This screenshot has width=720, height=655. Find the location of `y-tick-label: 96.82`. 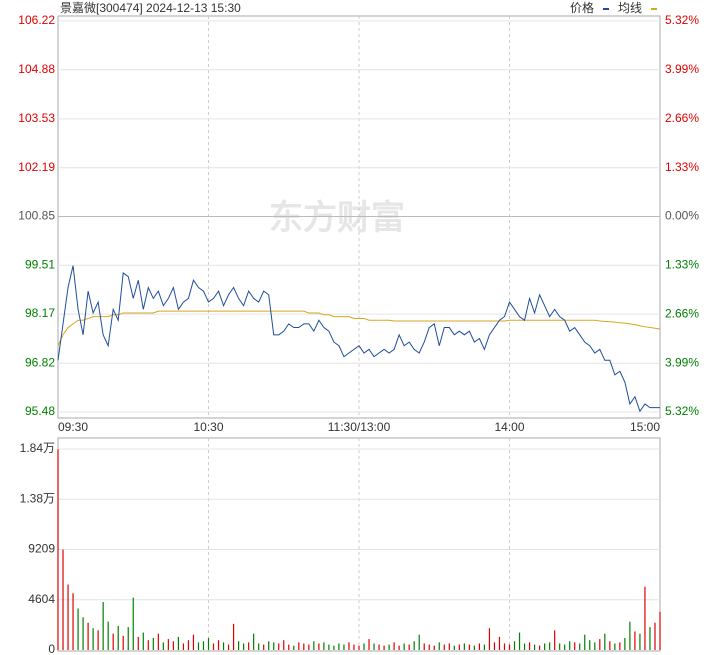

y-tick-label: 96.82 is located at coordinates (40, 362).